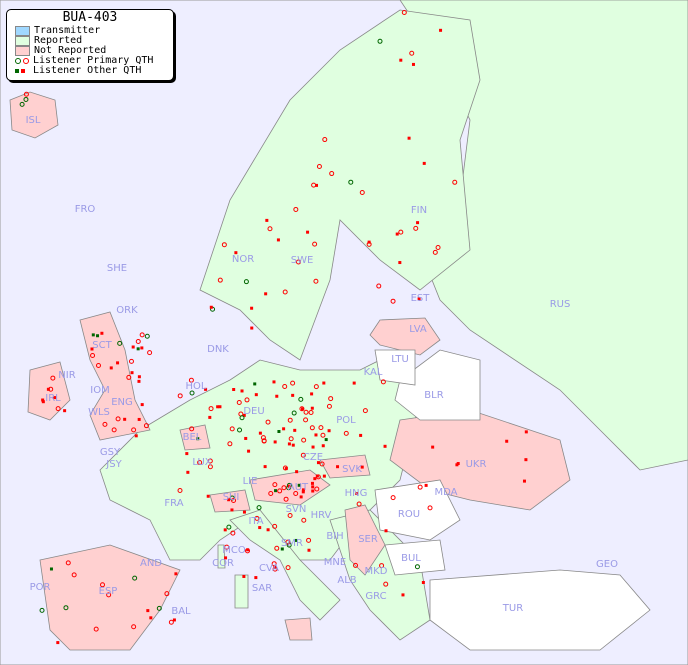  I want to click on country-label-rus: RUS, so click(560, 304).